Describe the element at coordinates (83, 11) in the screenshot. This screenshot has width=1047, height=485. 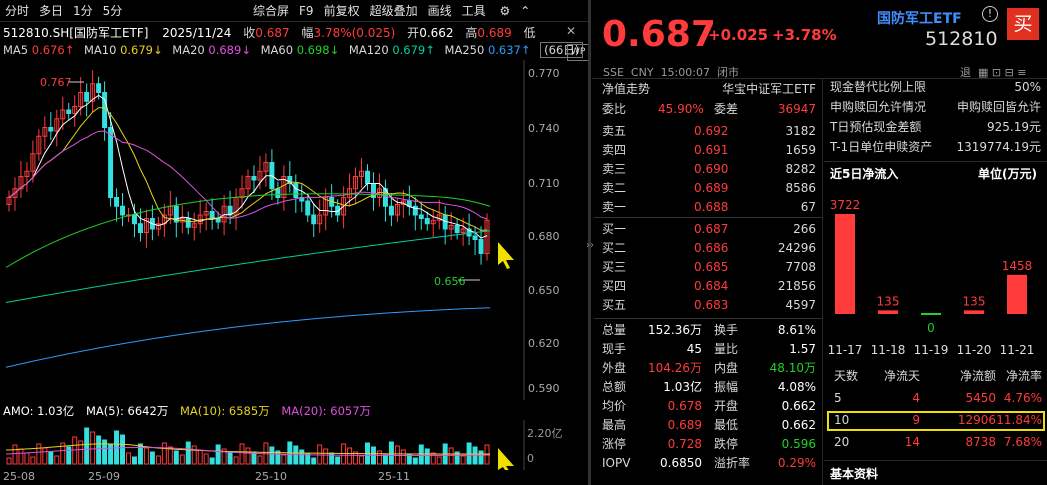
I see `tab-1min: 1分` at that location.